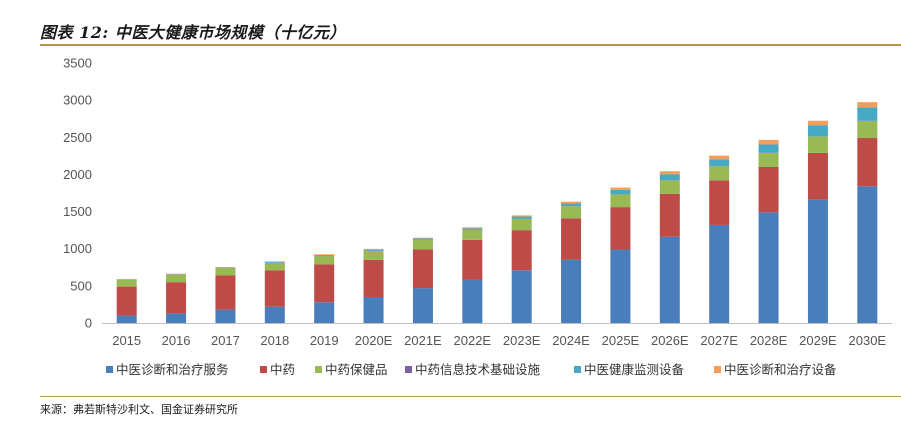 Image resolution: width=901 pixels, height=422 pixels. Describe the element at coordinates (176, 340) in the screenshot. I see `x-tick-label: 2016` at that location.